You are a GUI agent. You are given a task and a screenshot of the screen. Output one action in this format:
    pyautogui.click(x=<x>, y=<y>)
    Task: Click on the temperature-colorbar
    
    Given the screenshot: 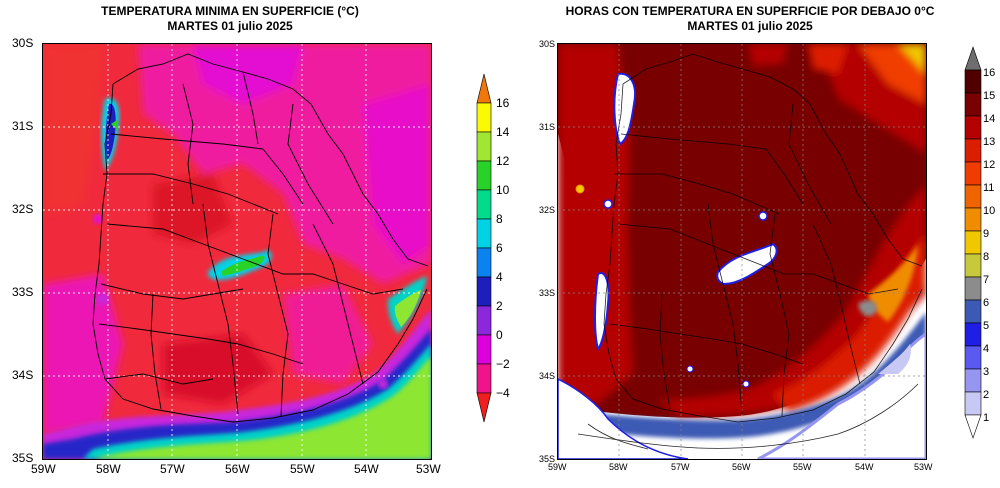 What is the action you would take?
    pyautogui.click(x=484, y=248)
    